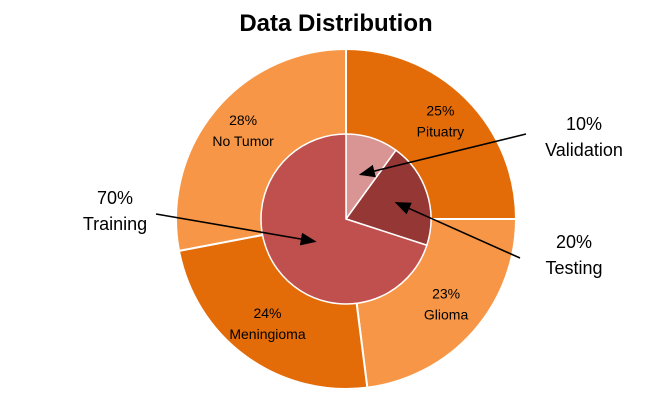 This screenshot has height=410, width=672. Describe the element at coordinates (115, 198) in the screenshot. I see `callout-percent-label: 70%` at that location.